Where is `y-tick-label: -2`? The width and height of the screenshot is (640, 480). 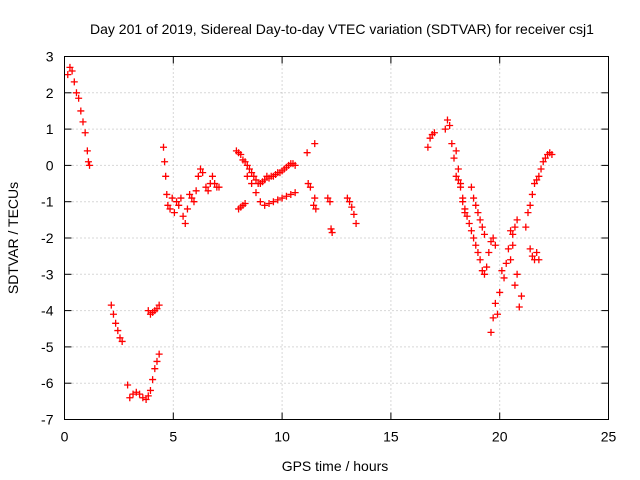 y-tick-label: -2 is located at coordinates (47, 238).